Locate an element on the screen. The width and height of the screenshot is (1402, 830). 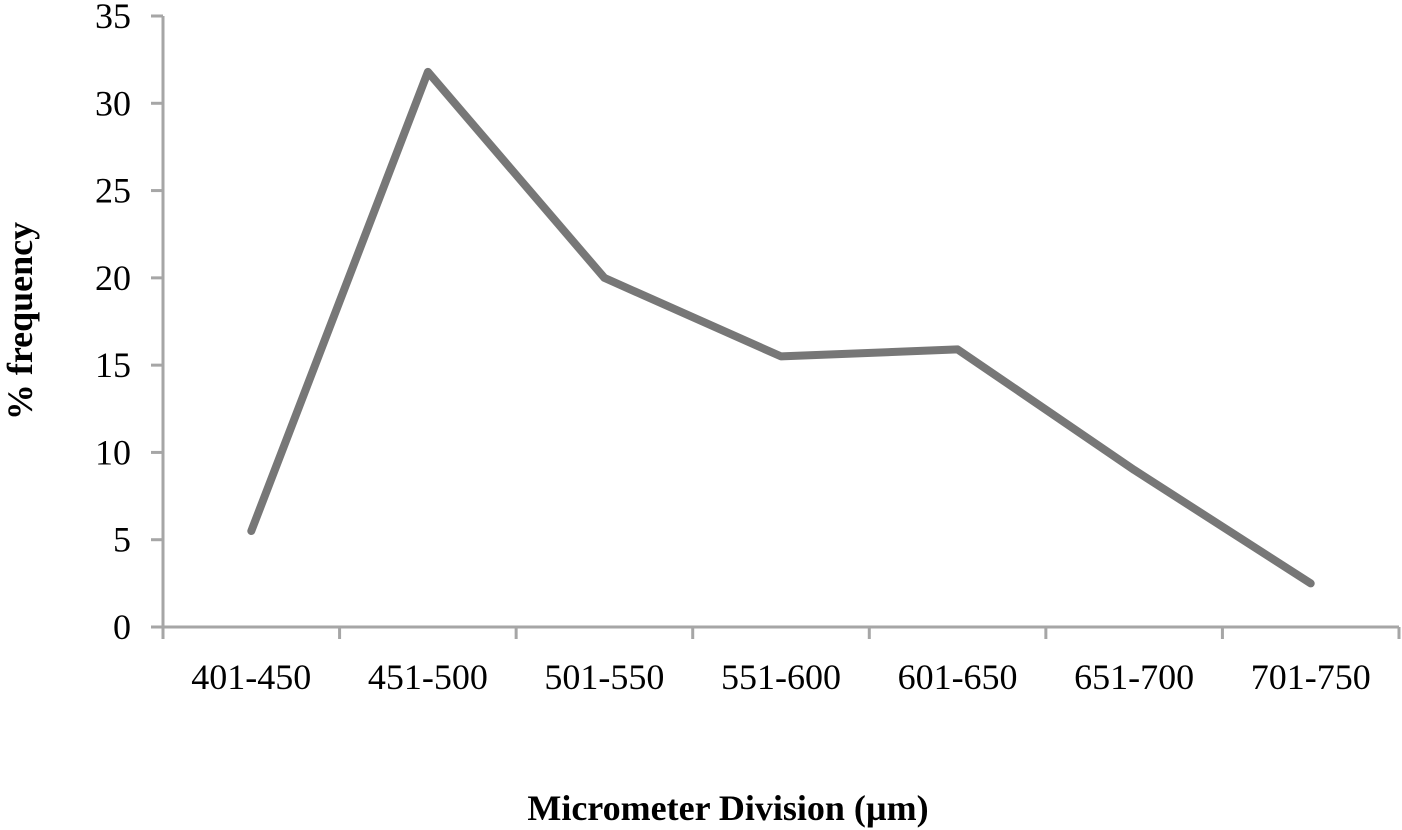
y-tick-label: 0 is located at coordinates (122, 627).